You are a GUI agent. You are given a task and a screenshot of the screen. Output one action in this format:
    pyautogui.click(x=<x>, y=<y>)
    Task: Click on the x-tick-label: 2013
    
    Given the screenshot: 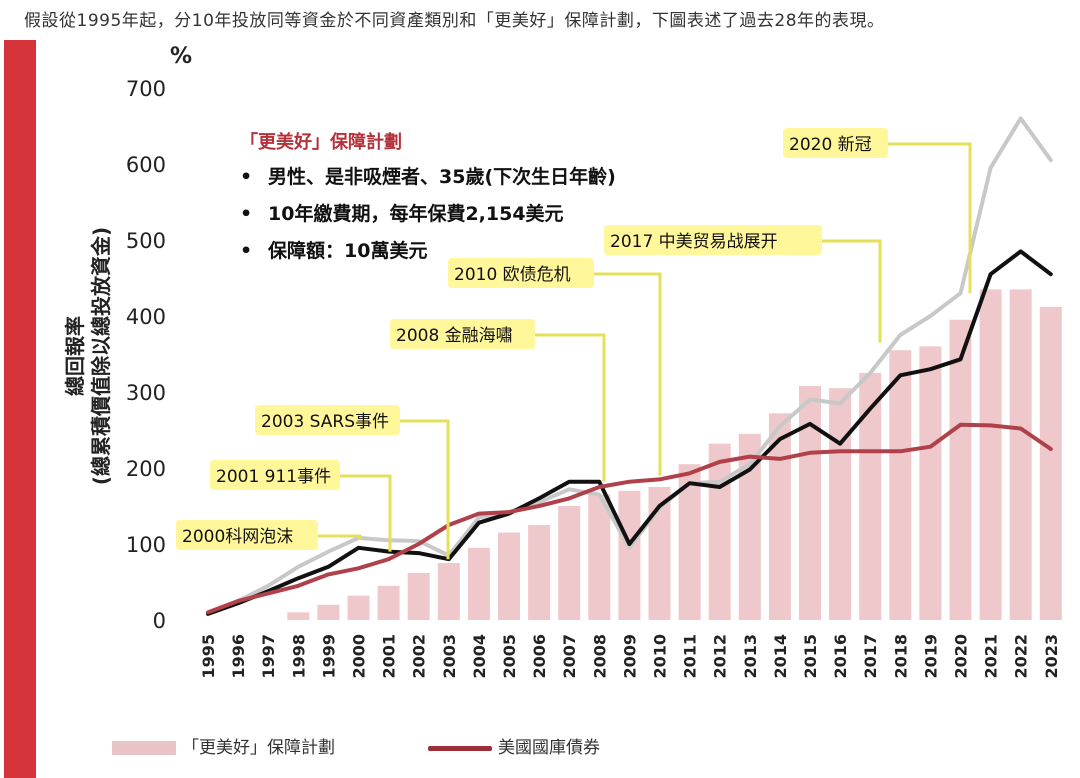 What is the action you would take?
    pyautogui.click(x=750, y=656)
    